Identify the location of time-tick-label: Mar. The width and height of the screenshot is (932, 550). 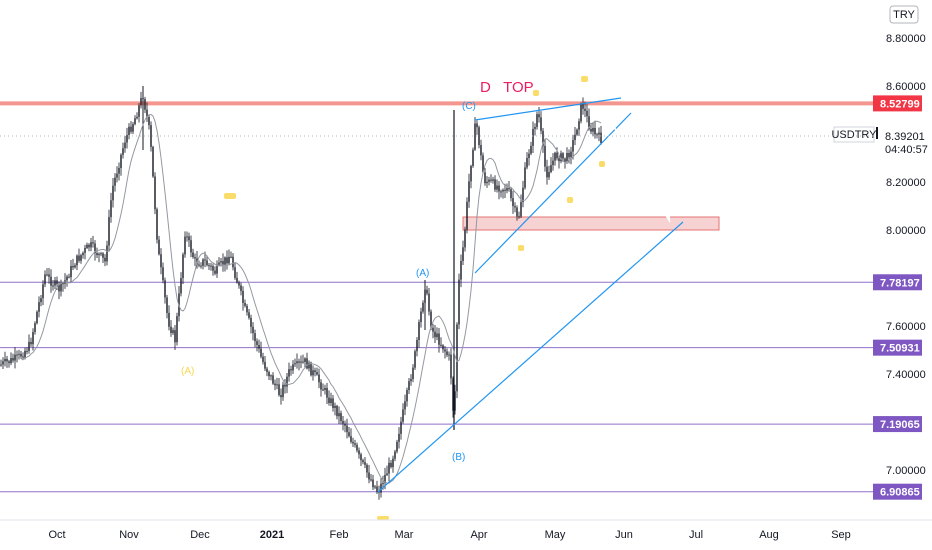
(404, 535).